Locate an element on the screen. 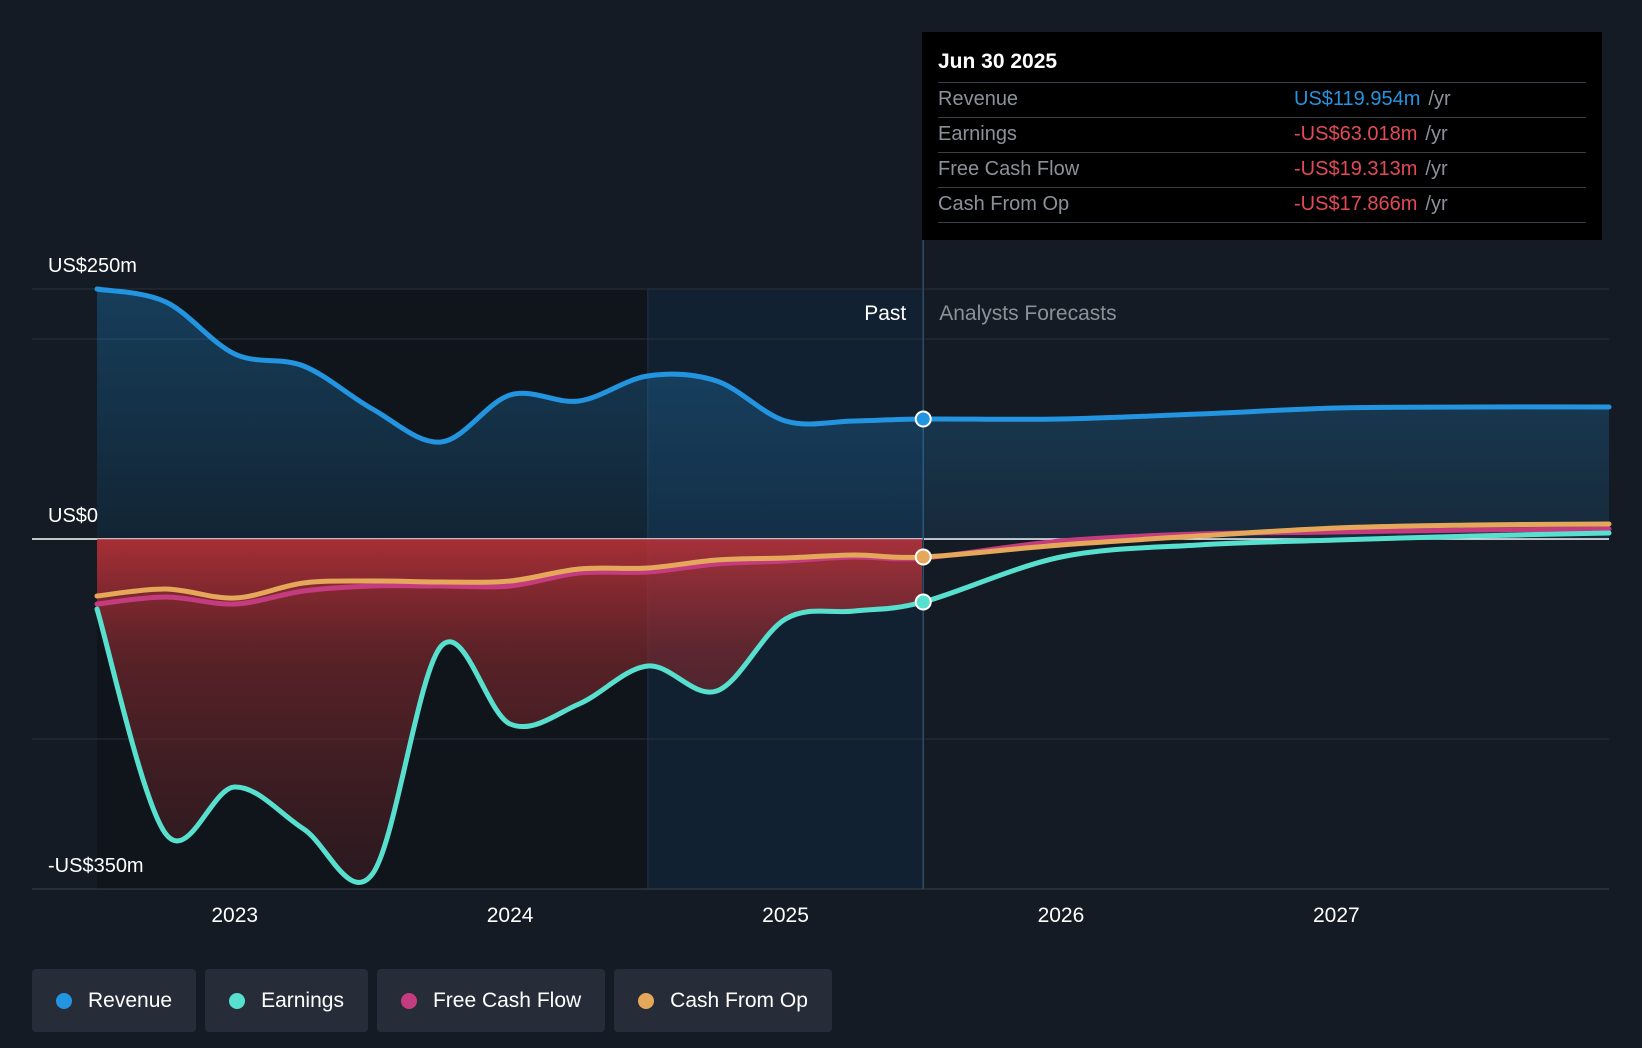 Image resolution: width=1642 pixels, height=1048 pixels. tooltip-row-value: -US$19.313m is located at coordinates (1356, 169).